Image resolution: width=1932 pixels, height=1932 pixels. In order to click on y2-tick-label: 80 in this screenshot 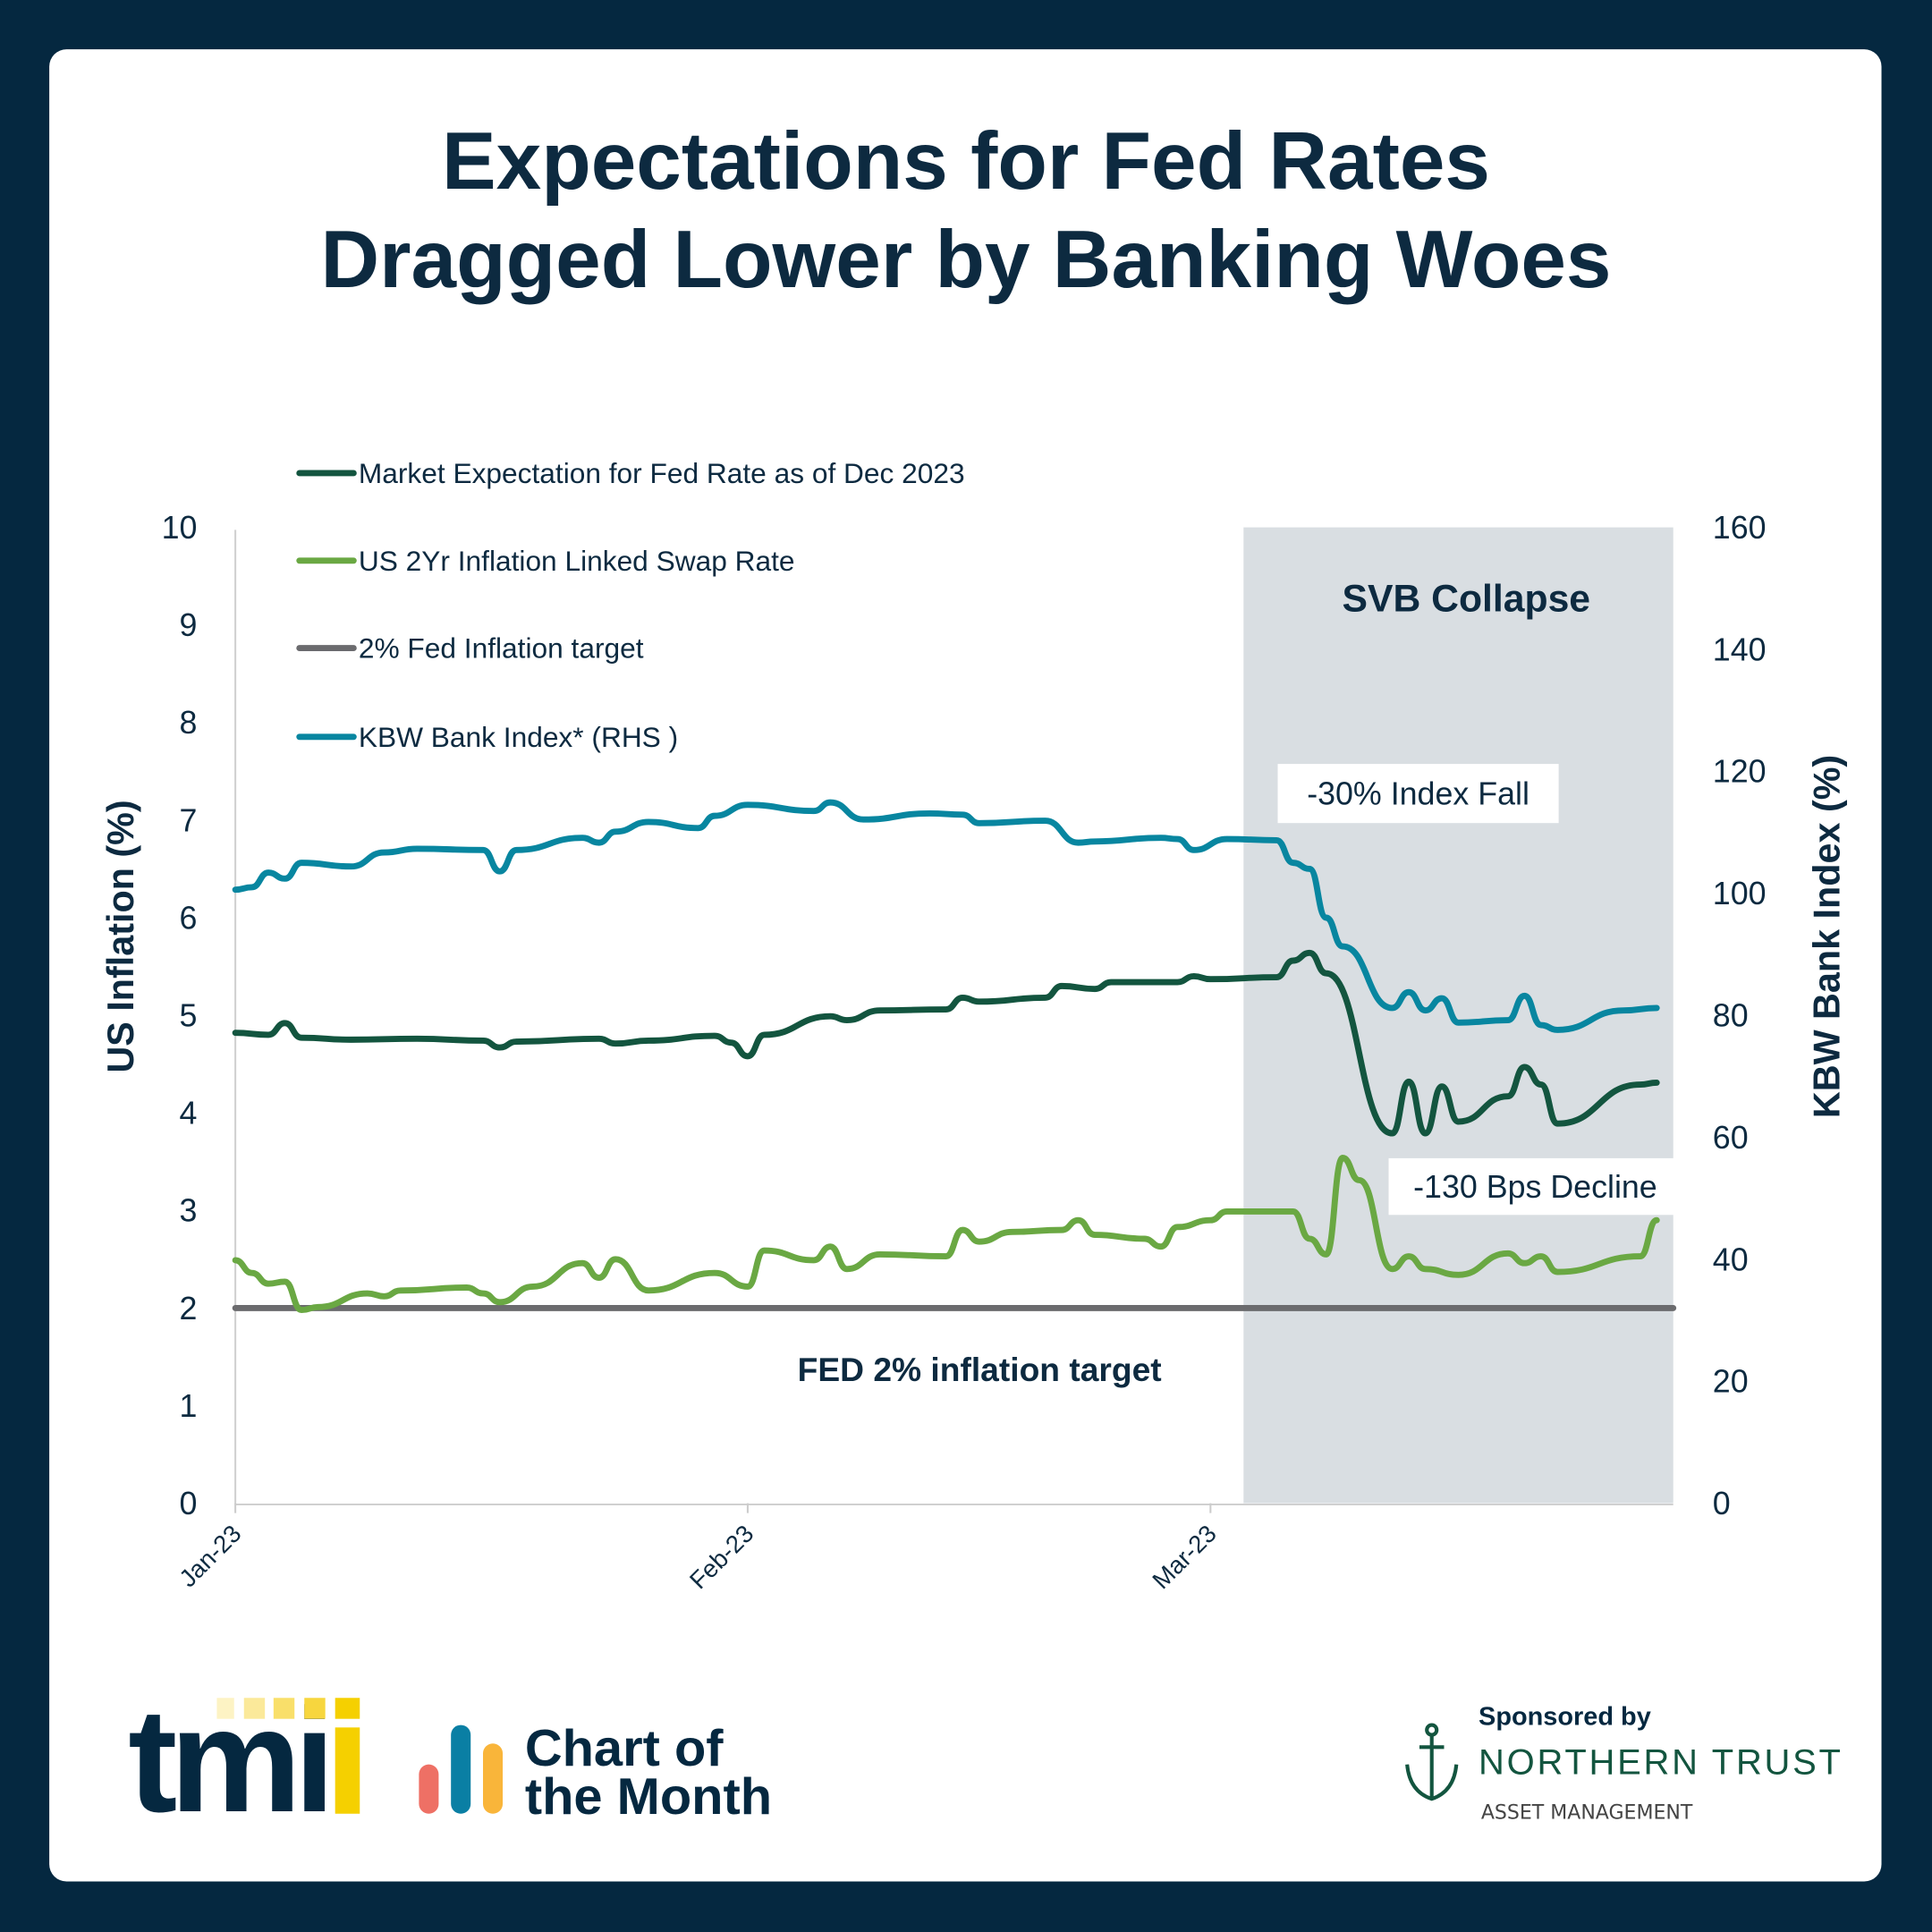, I will do `click(1731, 1016)`.